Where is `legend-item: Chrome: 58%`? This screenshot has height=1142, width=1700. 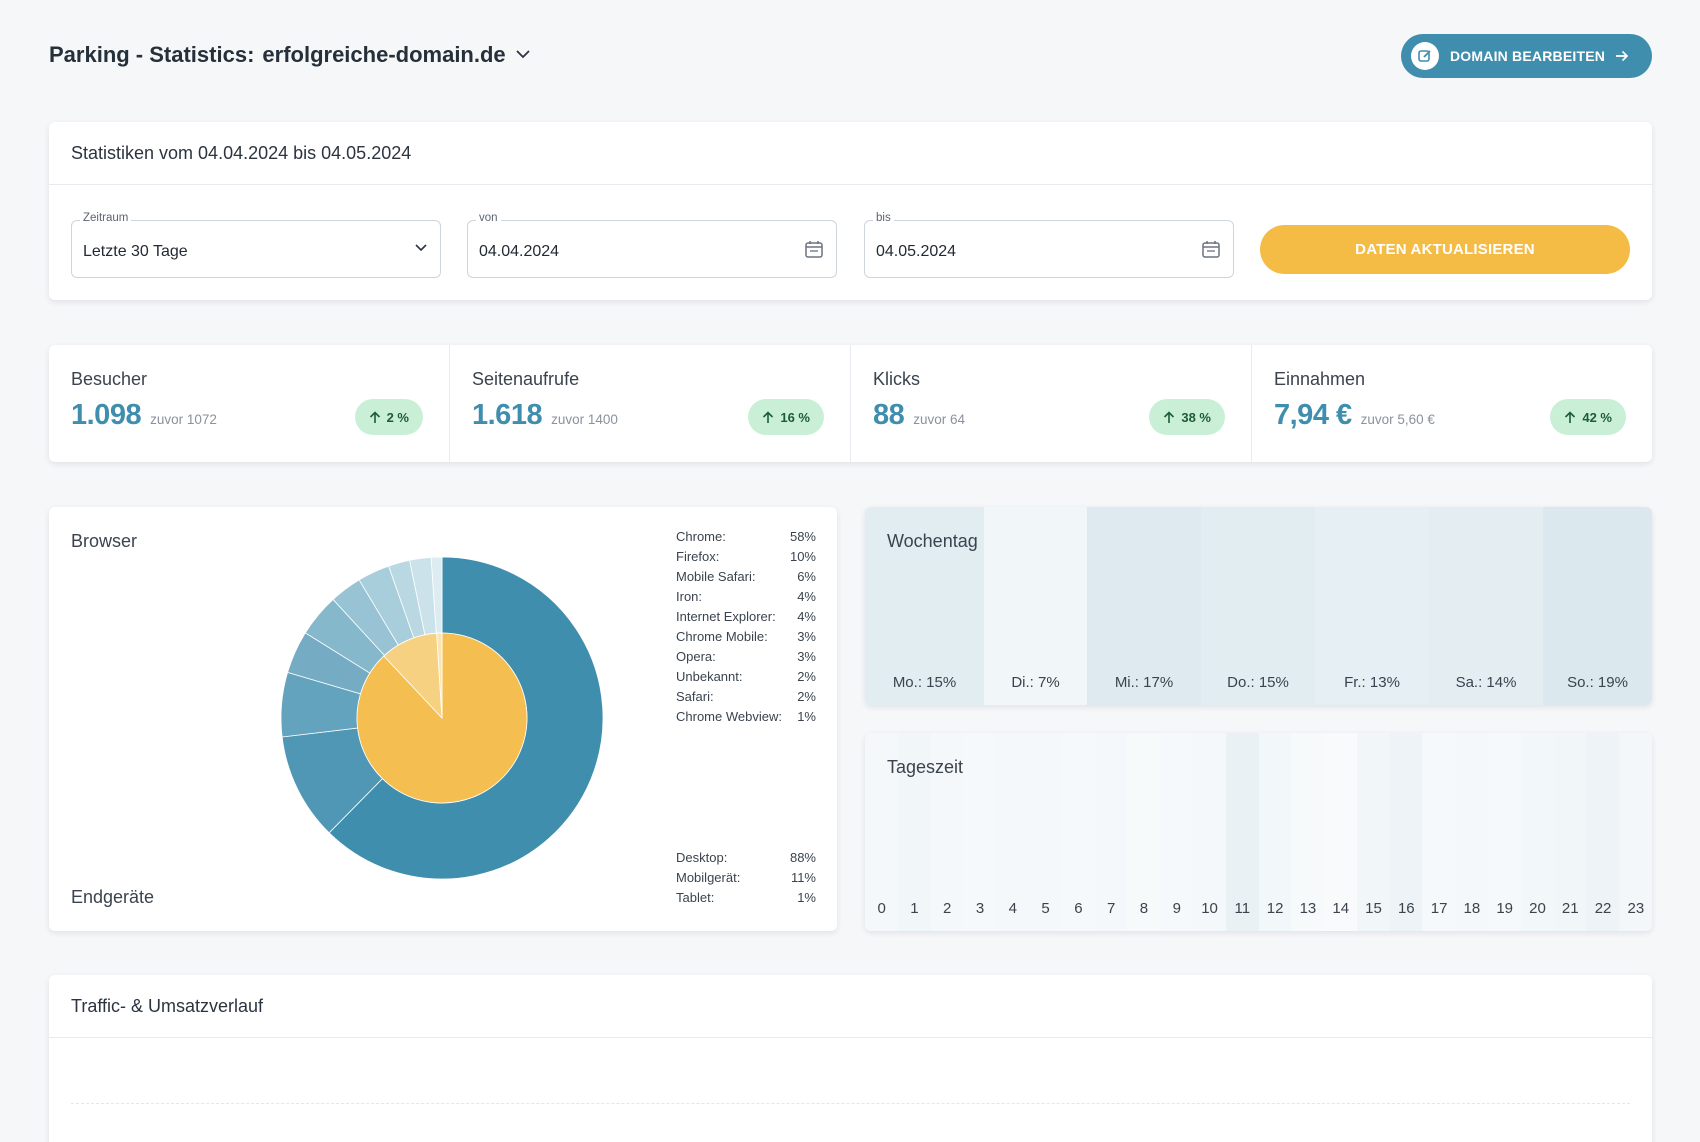
legend-item: Chrome: 58% is located at coordinates (746, 537).